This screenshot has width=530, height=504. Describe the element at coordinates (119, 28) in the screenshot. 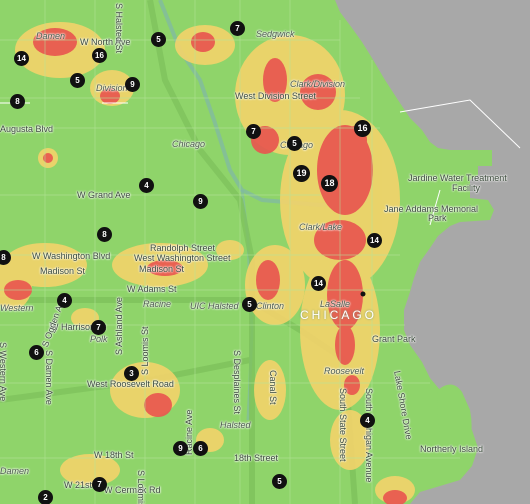

I see `label-s-halsted-st: S Halsted St` at that location.